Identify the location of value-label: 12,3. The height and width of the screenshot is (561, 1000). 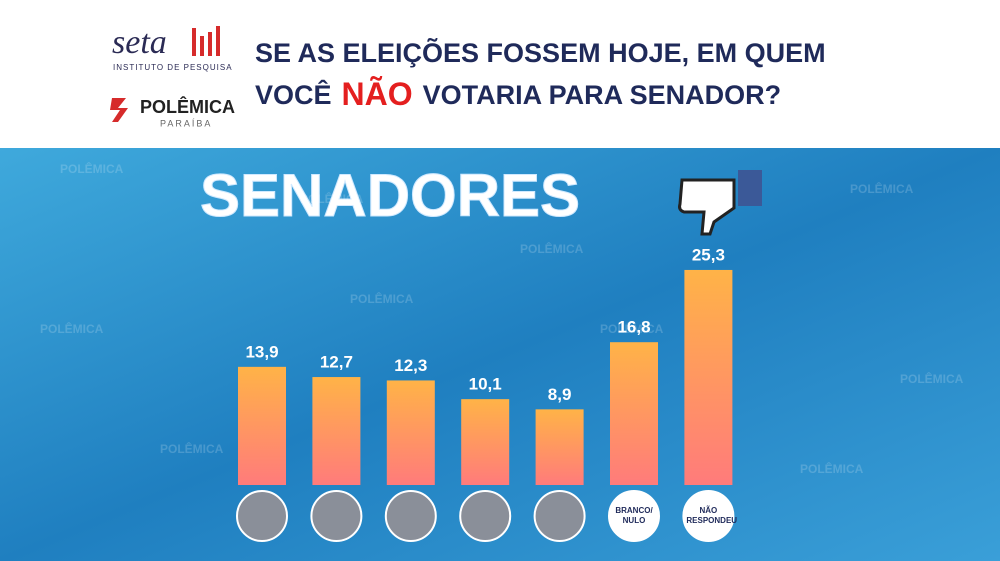
(410, 365).